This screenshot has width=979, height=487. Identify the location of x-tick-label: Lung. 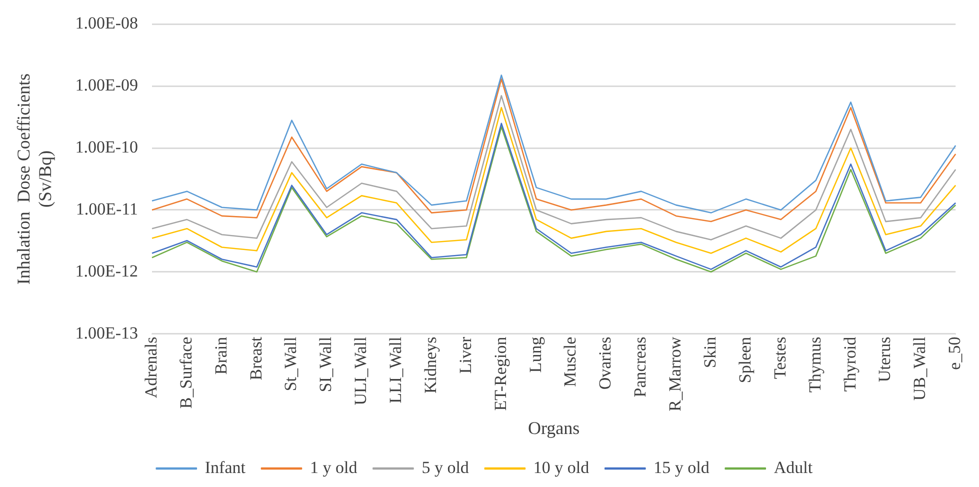
(535, 354).